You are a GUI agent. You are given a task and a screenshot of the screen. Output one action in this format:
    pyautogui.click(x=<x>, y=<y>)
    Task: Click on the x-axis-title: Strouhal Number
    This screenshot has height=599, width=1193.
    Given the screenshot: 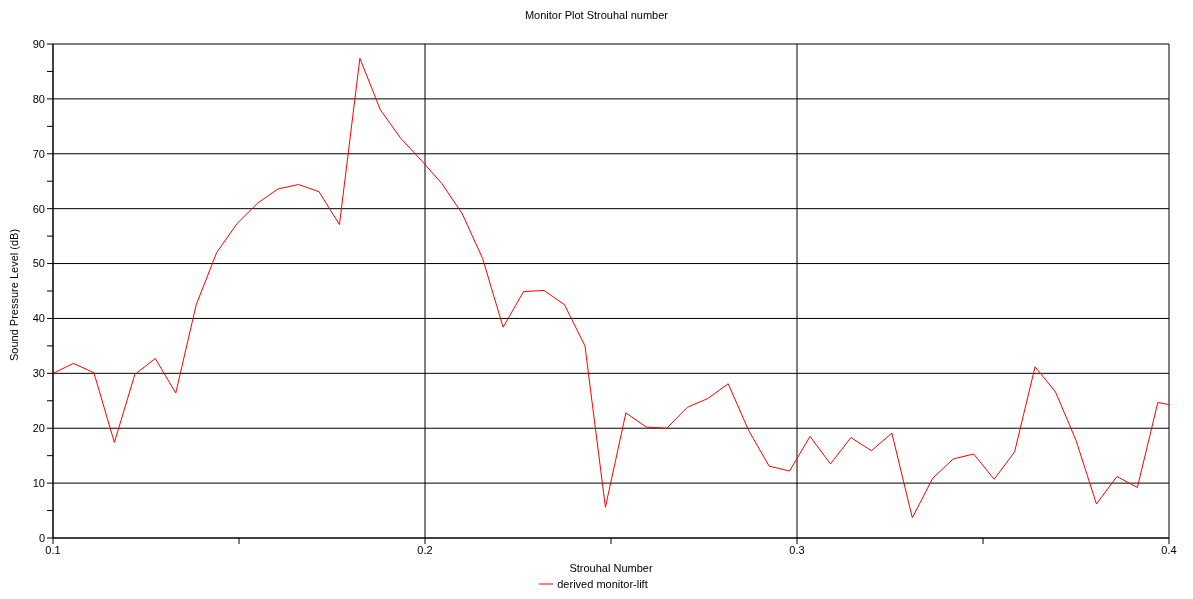 What is the action you would take?
    pyautogui.click(x=611, y=568)
    